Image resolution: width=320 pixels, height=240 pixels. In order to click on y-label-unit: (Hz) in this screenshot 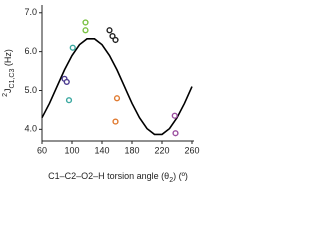, I will do `click(8, 59)`.